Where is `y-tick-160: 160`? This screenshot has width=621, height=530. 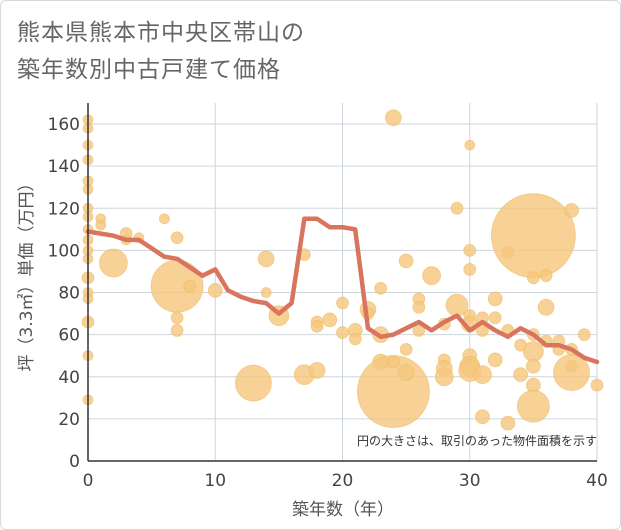
y-tick-160: 160 is located at coordinates (64, 125).